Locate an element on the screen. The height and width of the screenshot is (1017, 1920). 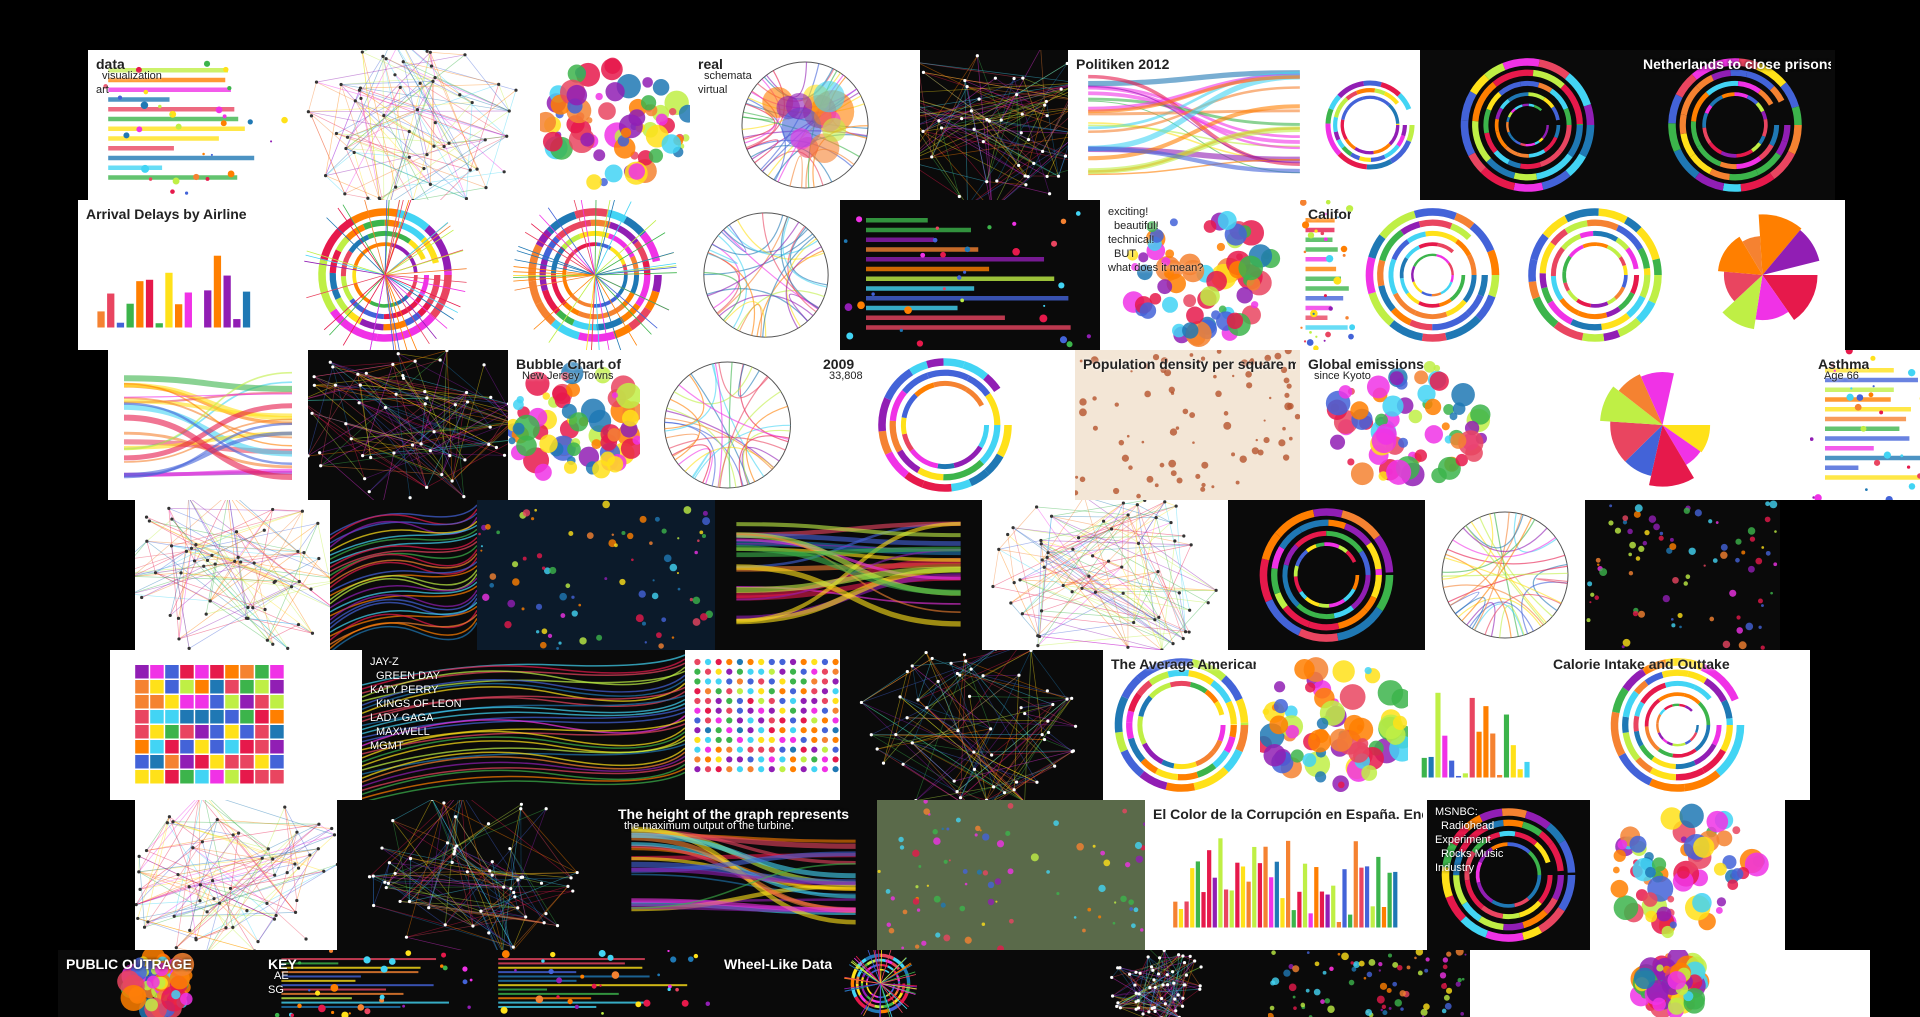
chord-arc is located at coordinates (780, 239).